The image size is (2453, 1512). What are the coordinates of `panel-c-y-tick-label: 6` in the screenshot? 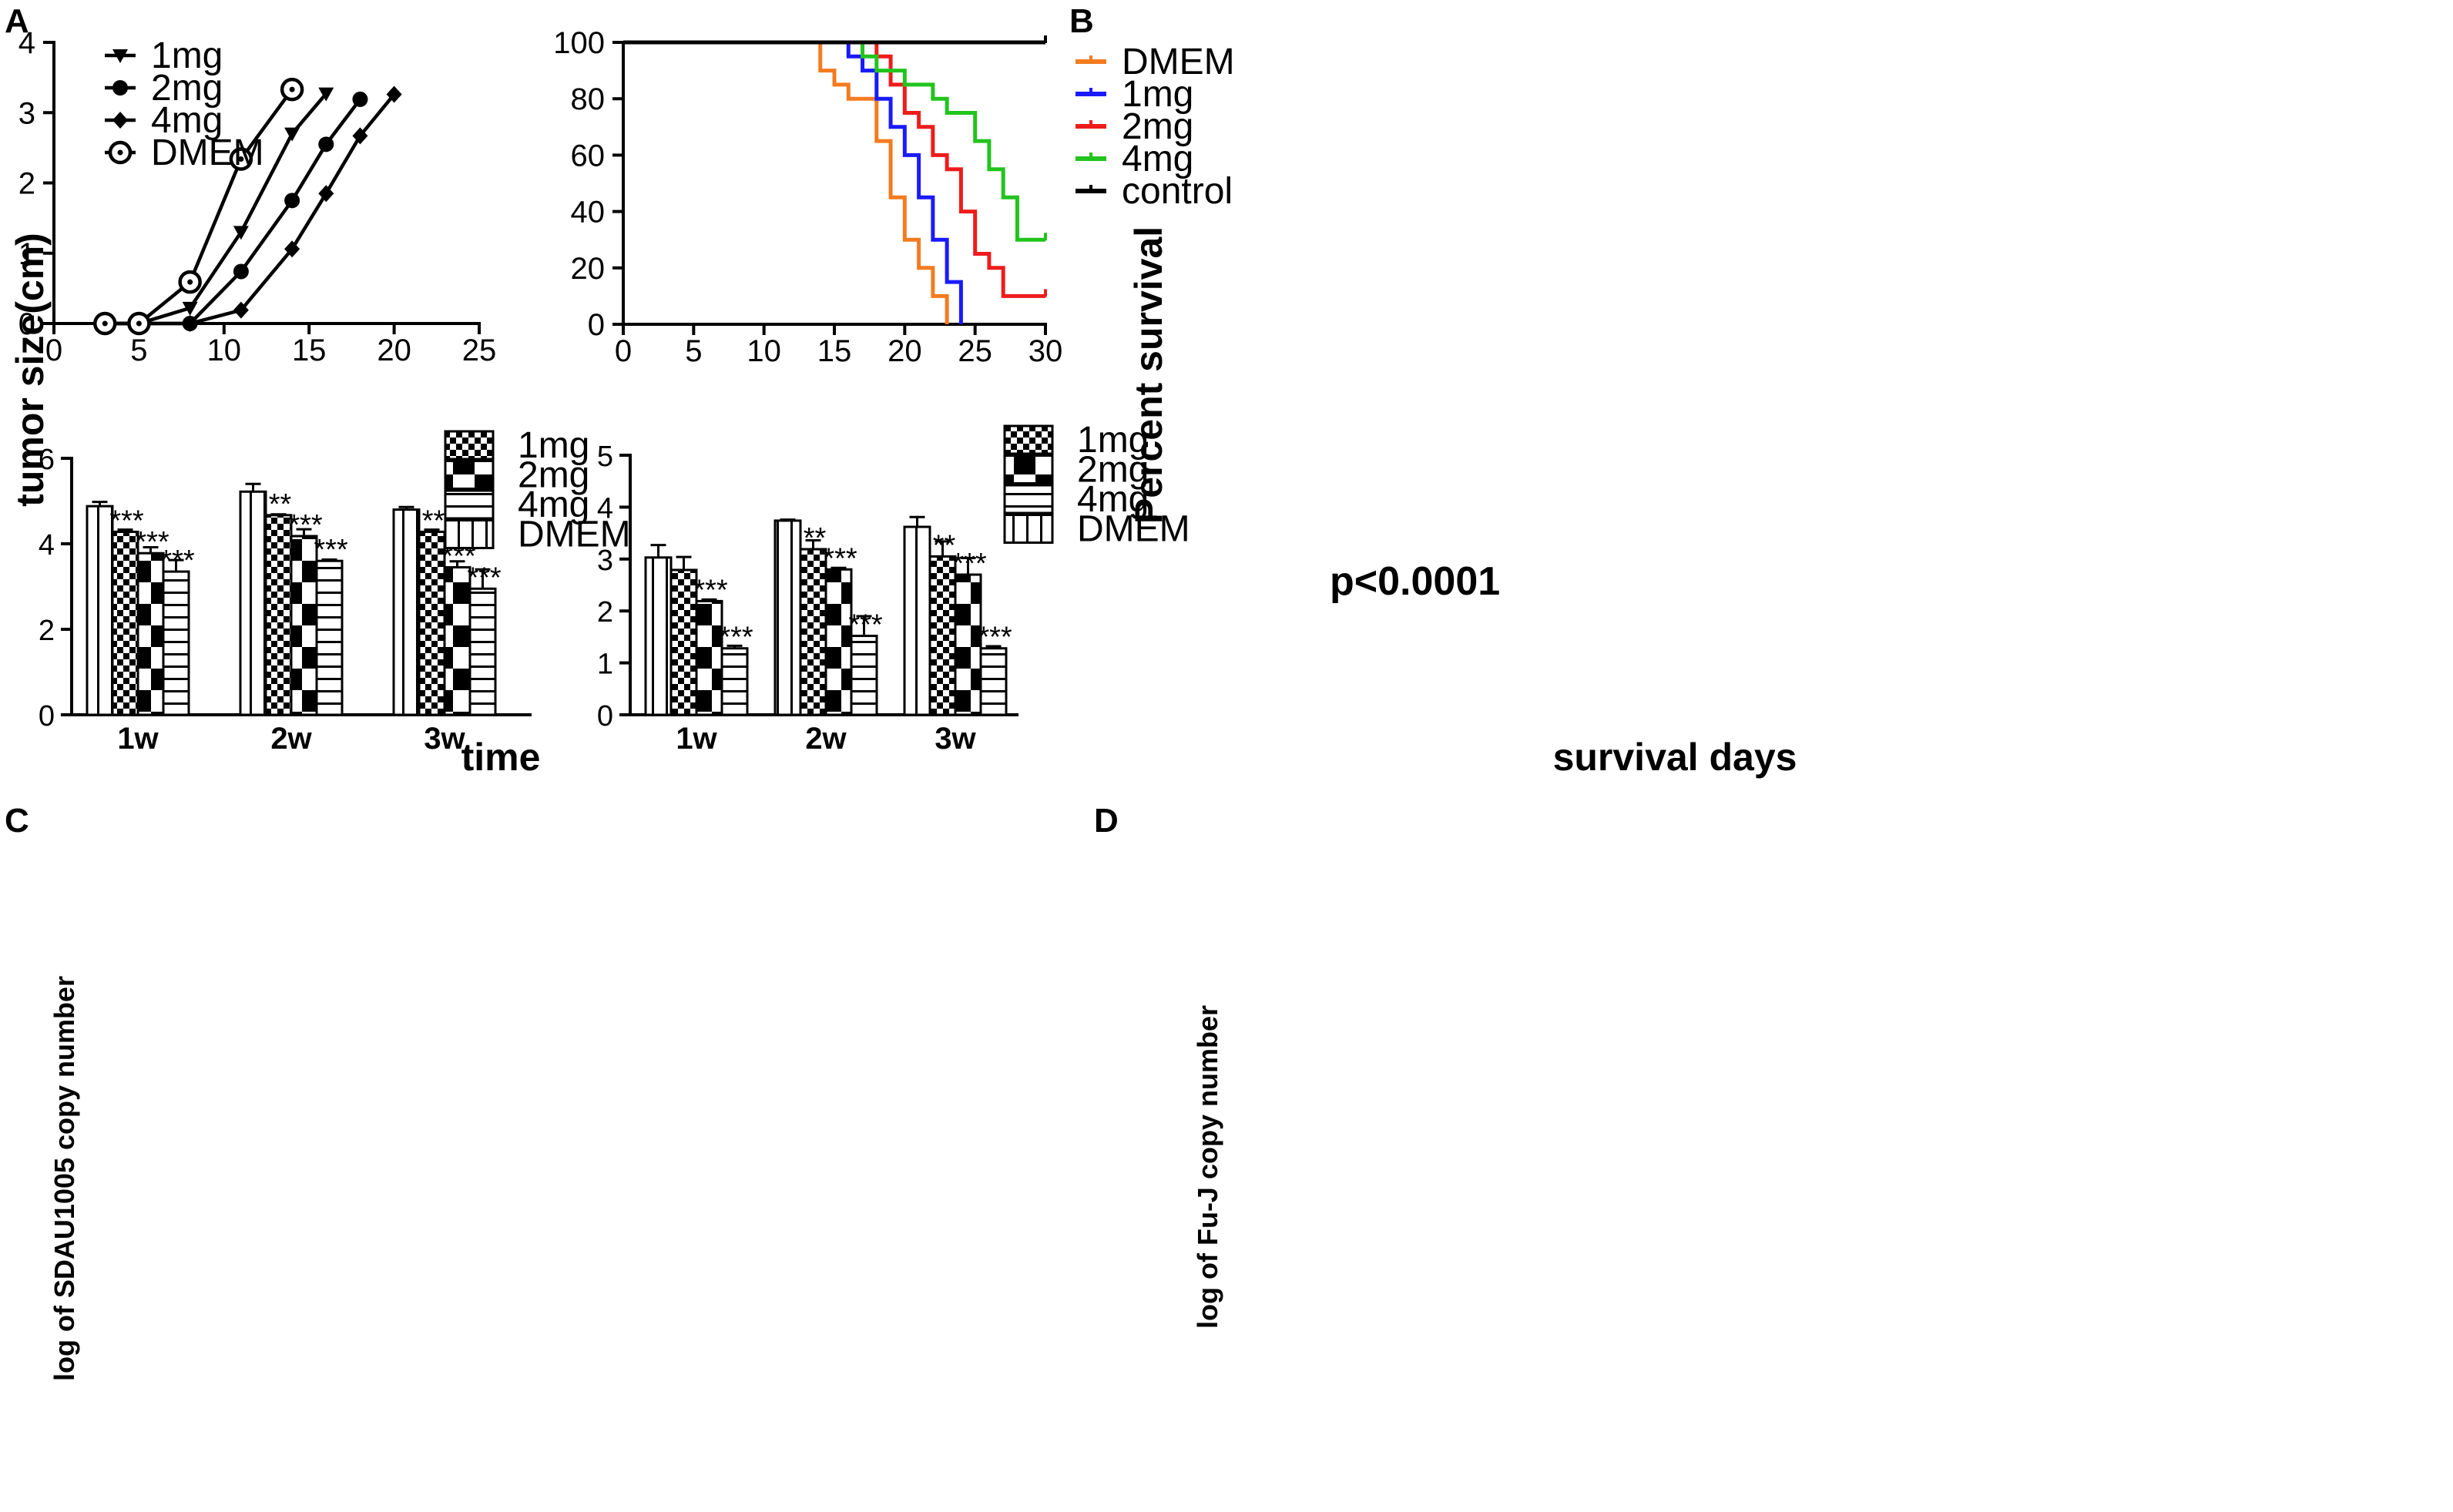 It's located at (47, 460).